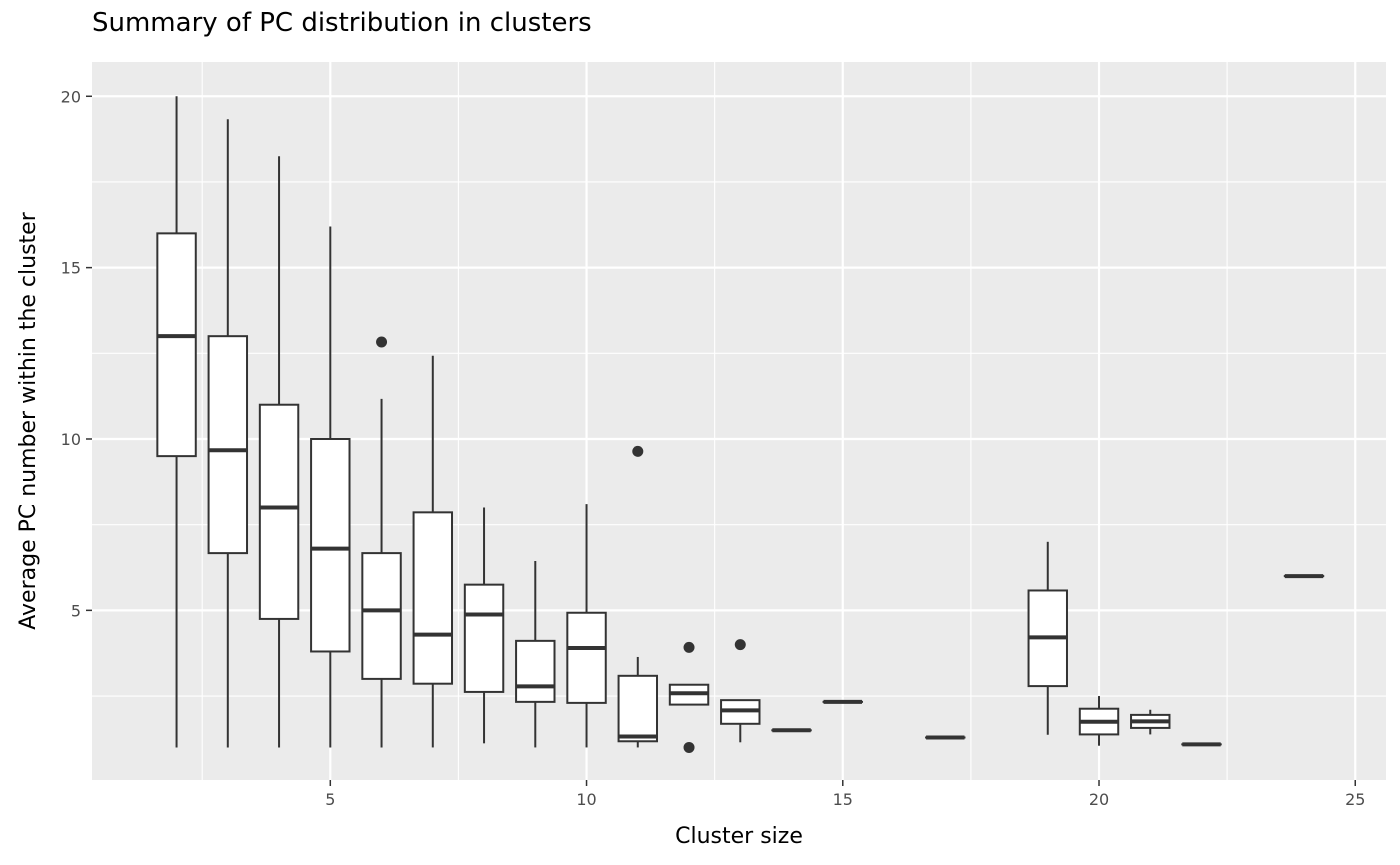  What do you see at coordinates (71, 439) in the screenshot?
I see `y-tick-label: 10` at bounding box center [71, 439].